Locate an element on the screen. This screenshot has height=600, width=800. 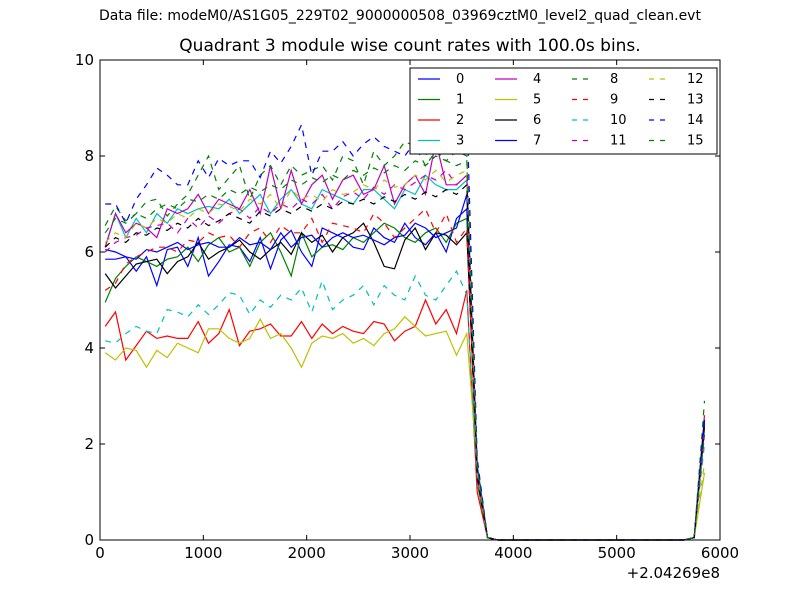
y-tick-label: 10 is located at coordinates (84, 60).